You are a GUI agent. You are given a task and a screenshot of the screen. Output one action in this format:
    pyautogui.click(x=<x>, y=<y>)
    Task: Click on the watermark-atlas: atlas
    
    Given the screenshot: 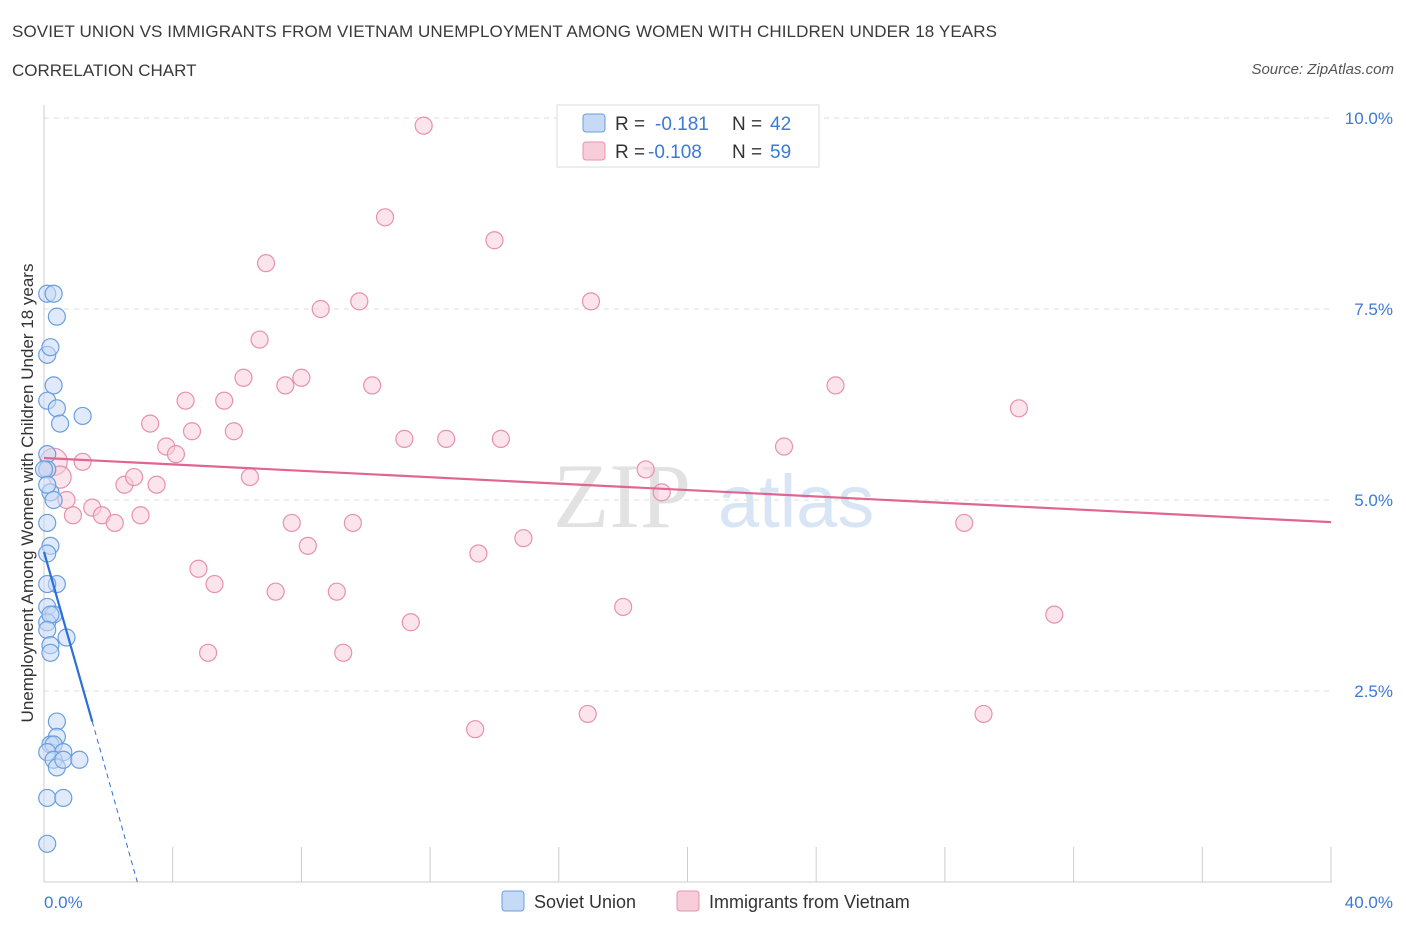 What is the action you would take?
    pyautogui.click(x=796, y=501)
    